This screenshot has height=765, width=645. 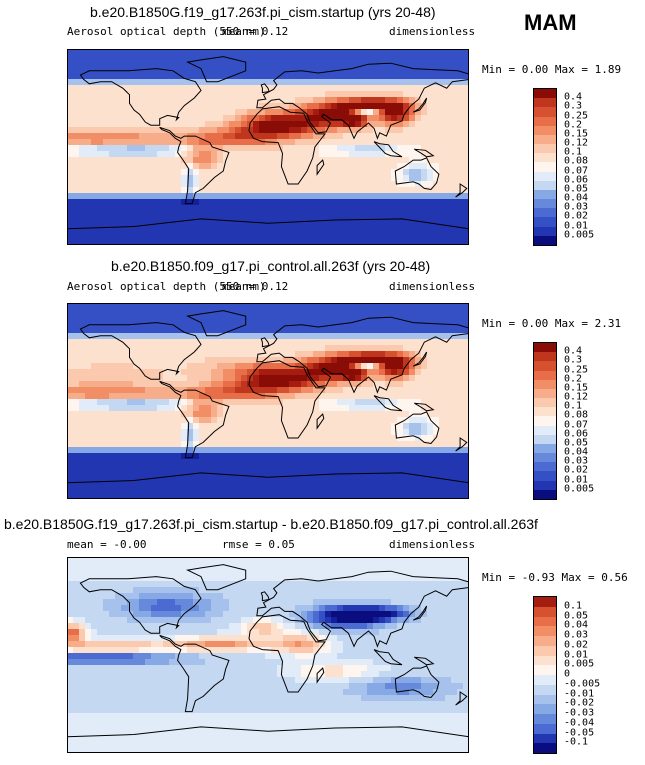 I want to click on colorbar-tick-label: 0.25, so click(x=576, y=116).